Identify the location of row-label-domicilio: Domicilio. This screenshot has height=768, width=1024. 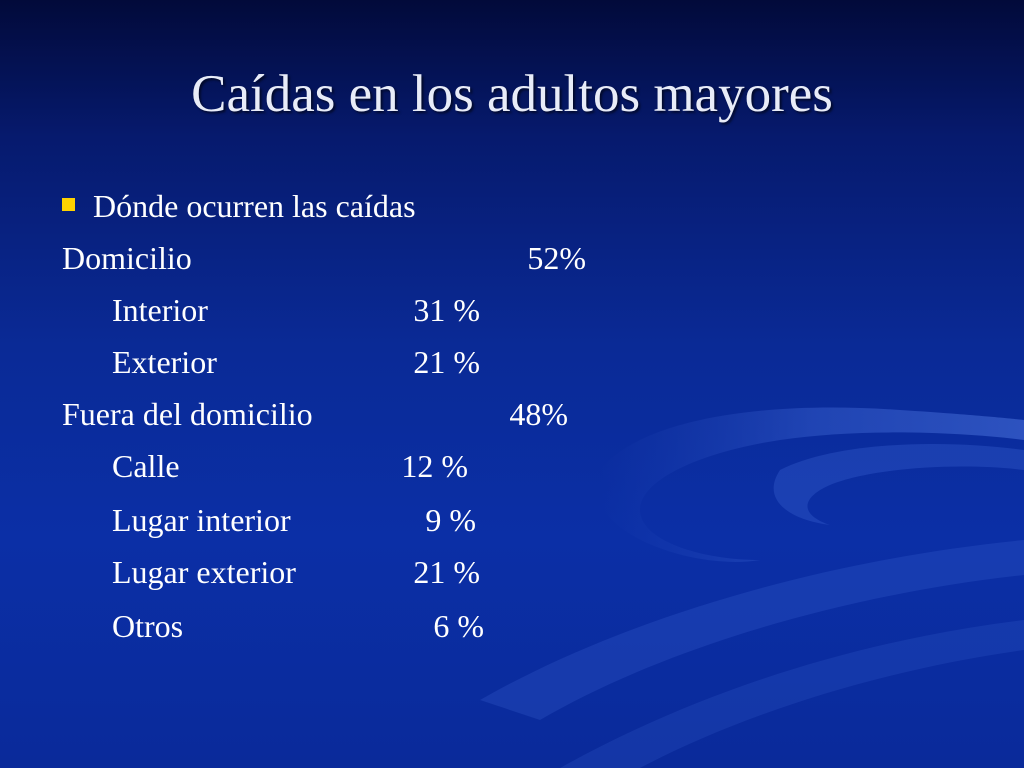
(127, 258).